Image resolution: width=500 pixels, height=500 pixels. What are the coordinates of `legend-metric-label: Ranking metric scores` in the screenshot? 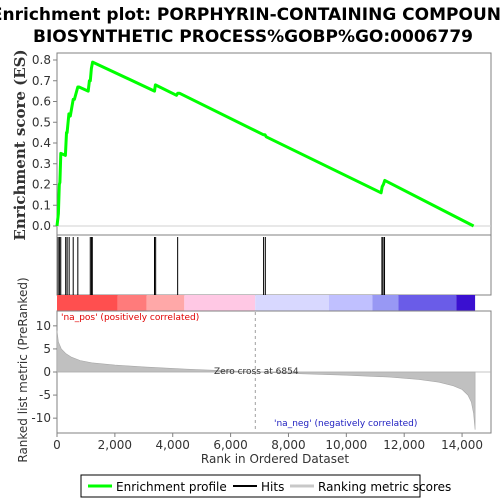 It's located at (384, 487).